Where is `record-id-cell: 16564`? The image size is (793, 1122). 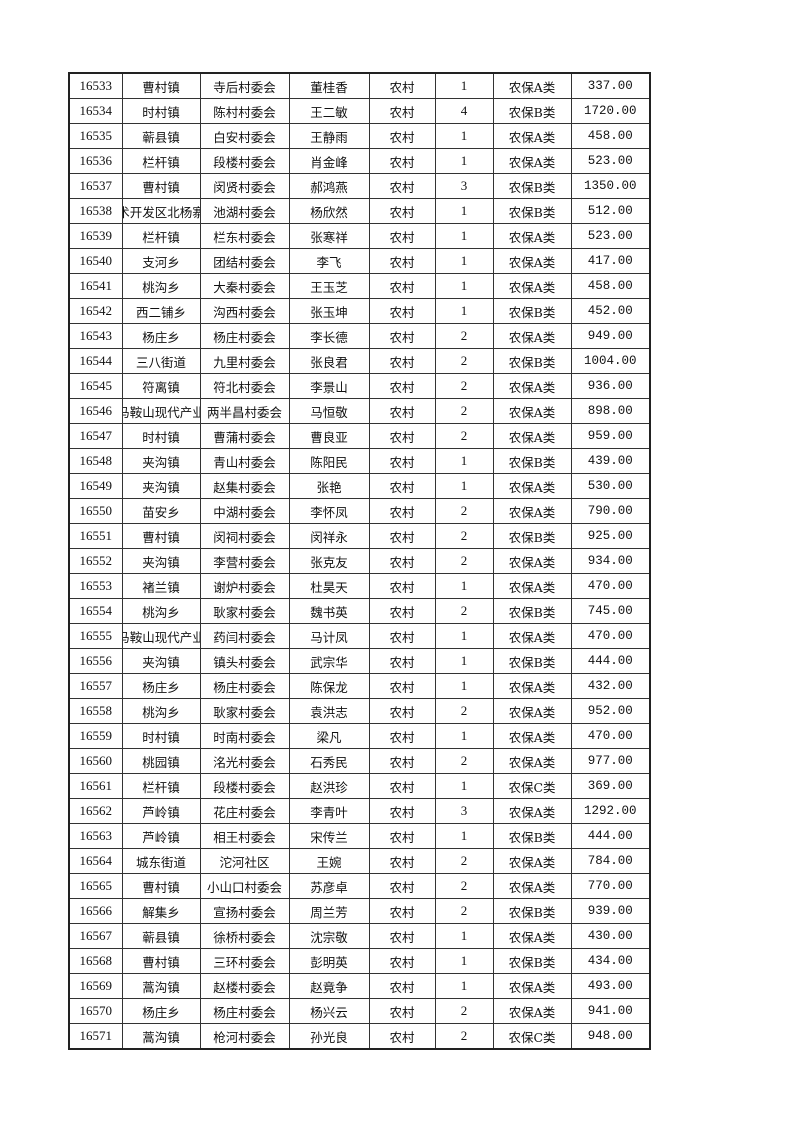 record-id-cell: 16564 is located at coordinates (95, 861).